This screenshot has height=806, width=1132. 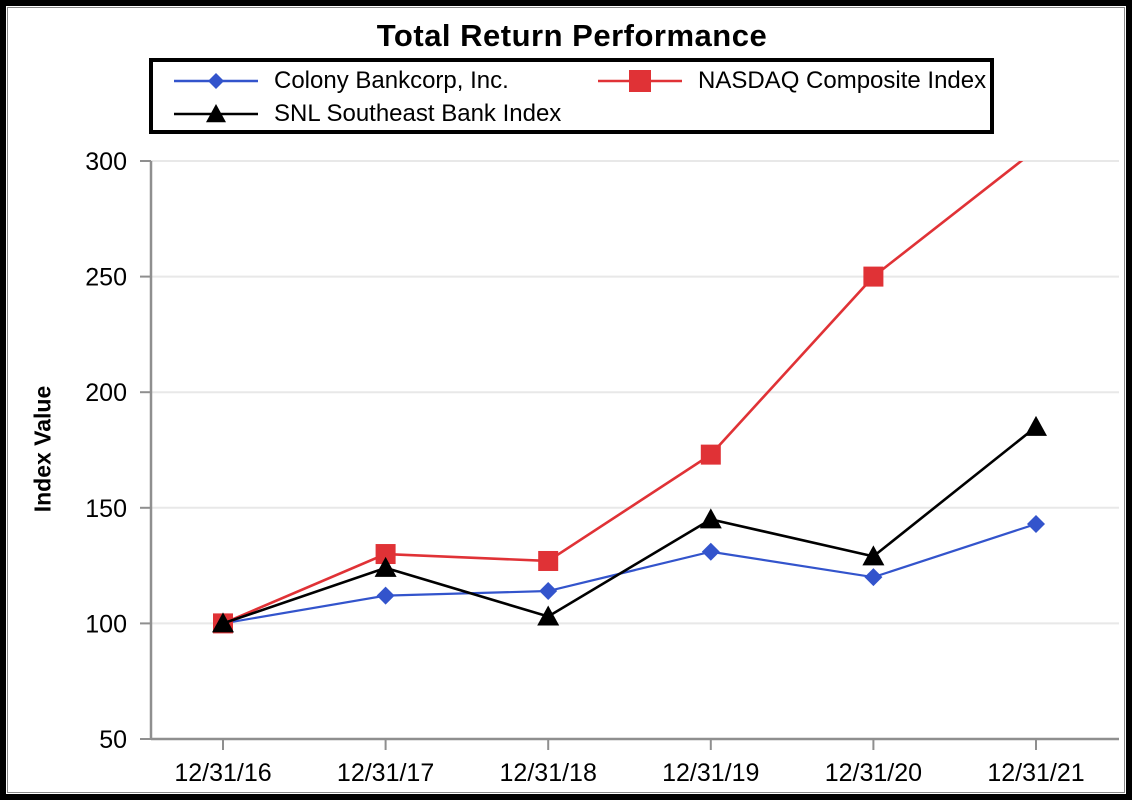 I want to click on x-tick-label: 12/31/16, so click(x=222, y=773).